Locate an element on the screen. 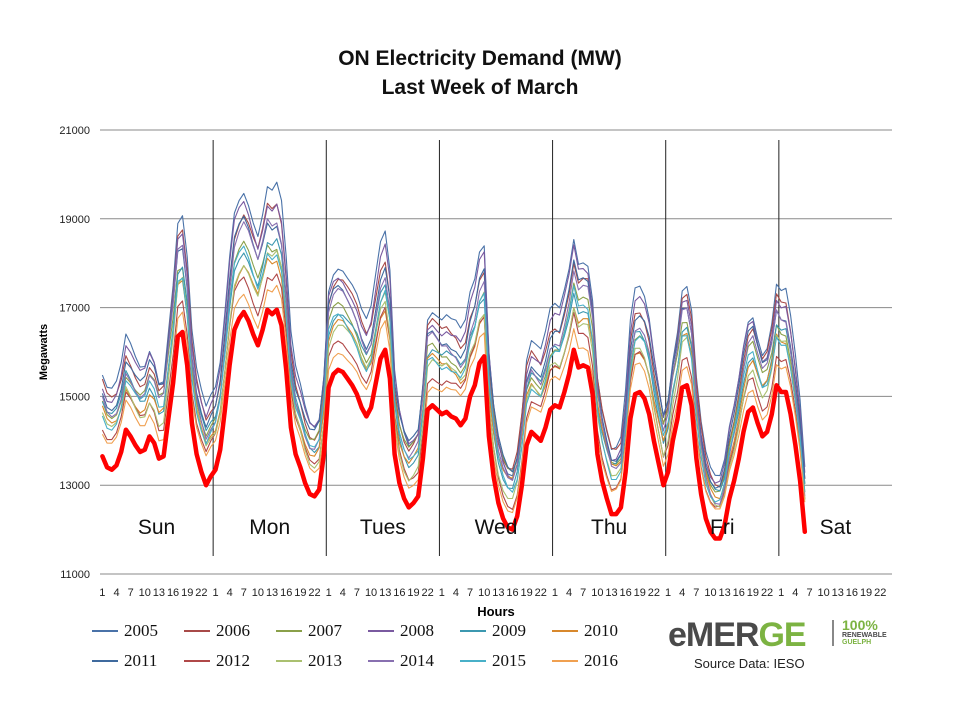  legend-item: 2013 is located at coordinates (309, 660).